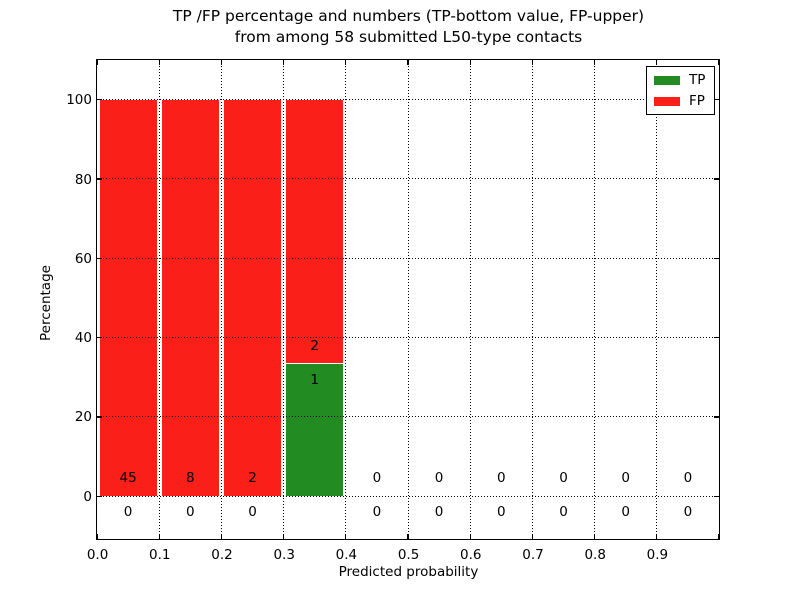 Image resolution: width=800 pixels, height=600 pixels. Describe the element at coordinates (83, 417) in the screenshot. I see `y-tick-label: 20` at that location.